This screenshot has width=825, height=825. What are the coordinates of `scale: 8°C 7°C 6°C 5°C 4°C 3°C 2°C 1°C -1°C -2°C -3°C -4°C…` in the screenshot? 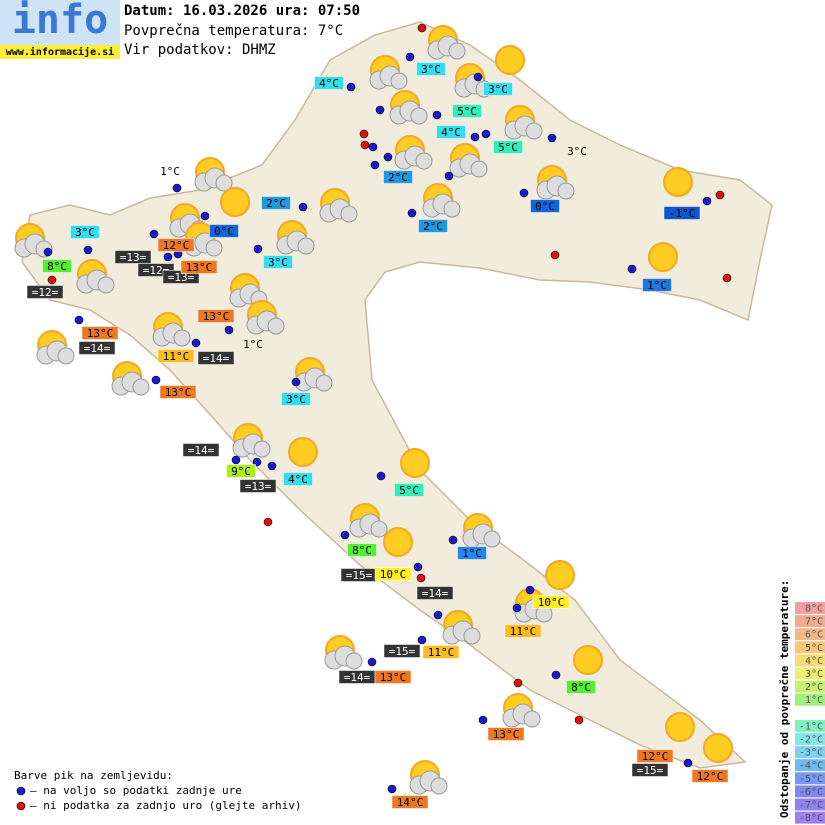 It's located at (810, 713).